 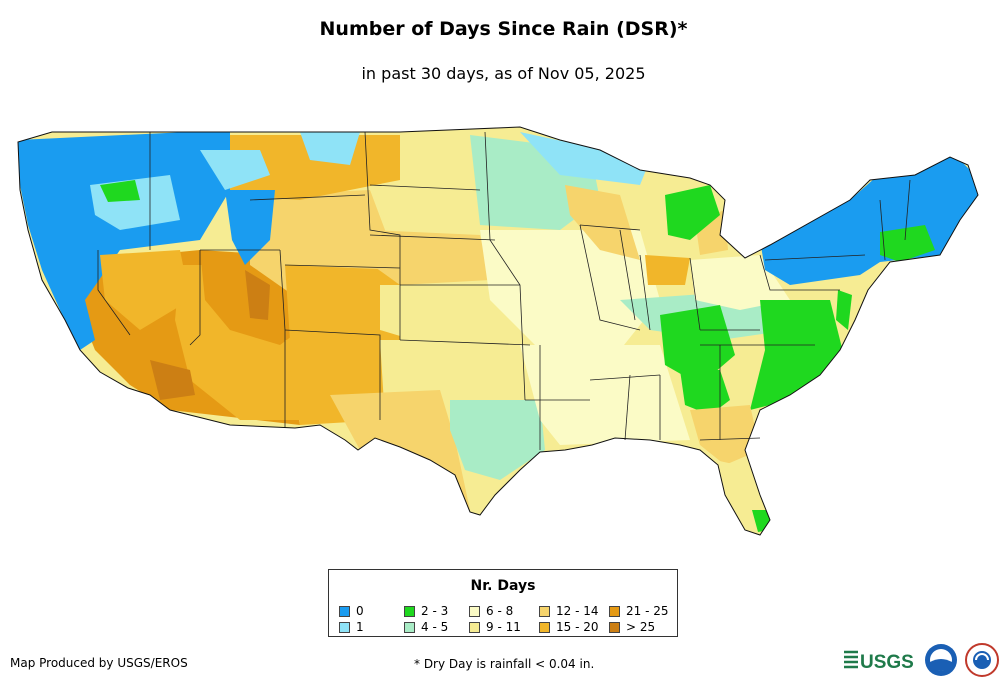 I want to click on zone-15-20-colorado, so click(x=342, y=302).